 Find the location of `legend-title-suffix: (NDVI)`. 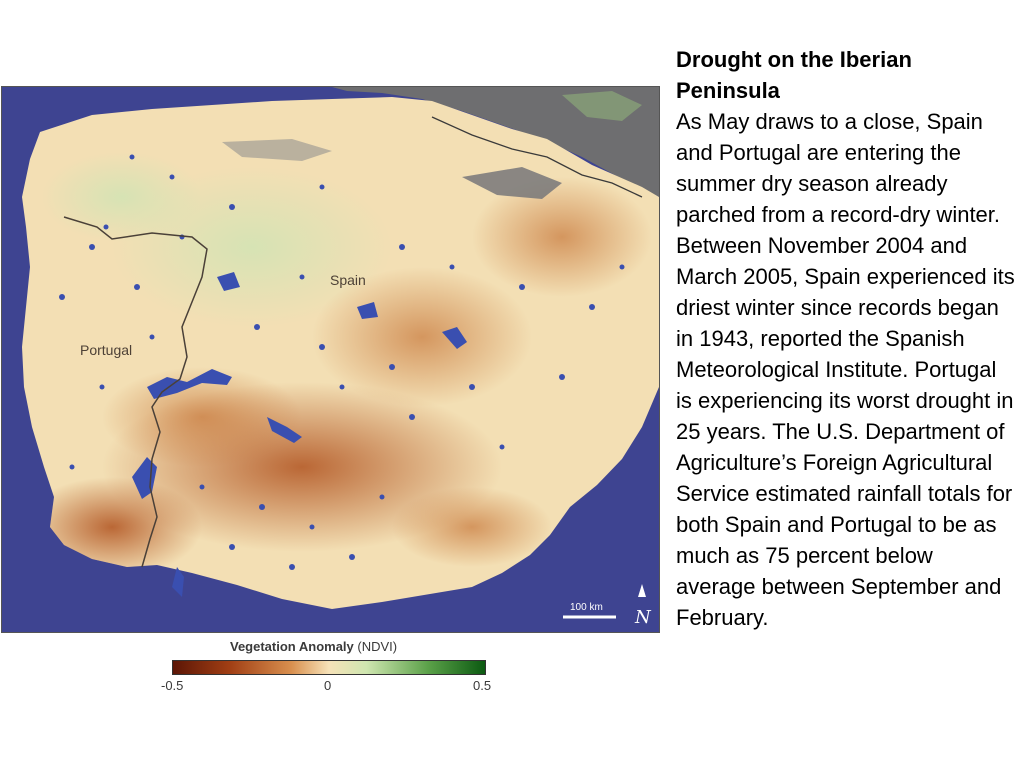

legend-title-suffix: (NDVI) is located at coordinates (375, 646).